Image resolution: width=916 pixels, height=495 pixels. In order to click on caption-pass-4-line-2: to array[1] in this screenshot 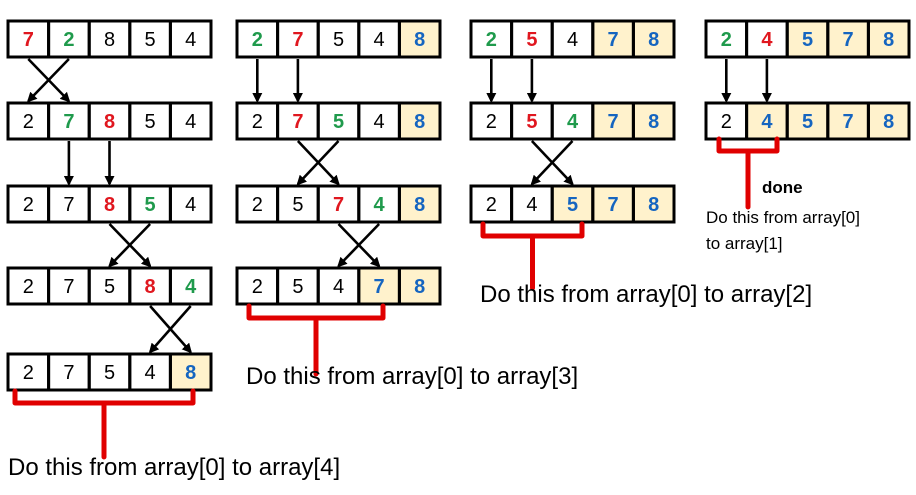, I will do `click(744, 243)`.